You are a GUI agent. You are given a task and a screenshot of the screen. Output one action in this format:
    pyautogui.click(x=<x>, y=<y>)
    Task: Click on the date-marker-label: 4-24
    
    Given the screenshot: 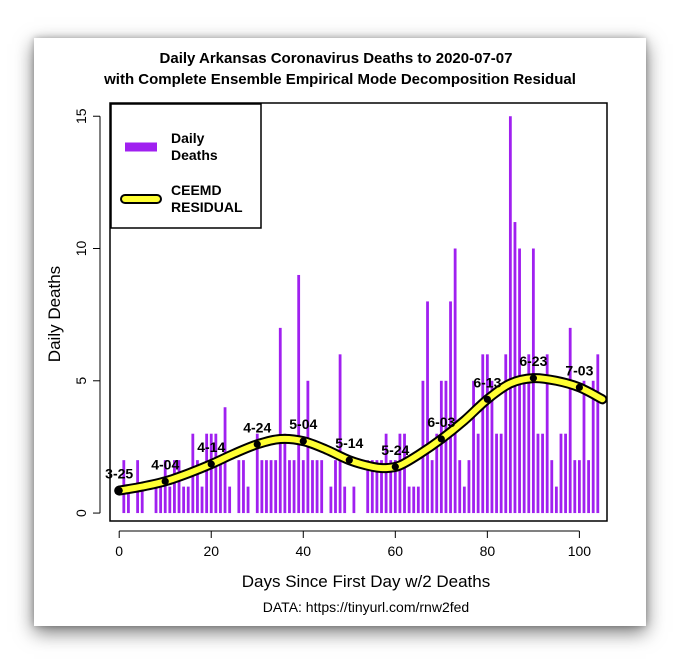 What is the action you would take?
    pyautogui.click(x=257, y=427)
    